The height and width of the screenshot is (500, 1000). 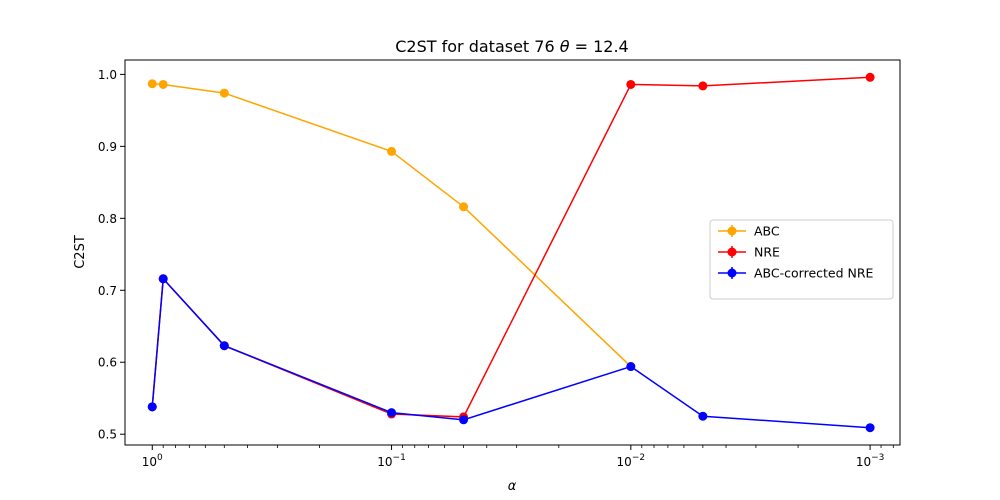 I want to click on x-tick-label: 10⁰, so click(x=152, y=461).